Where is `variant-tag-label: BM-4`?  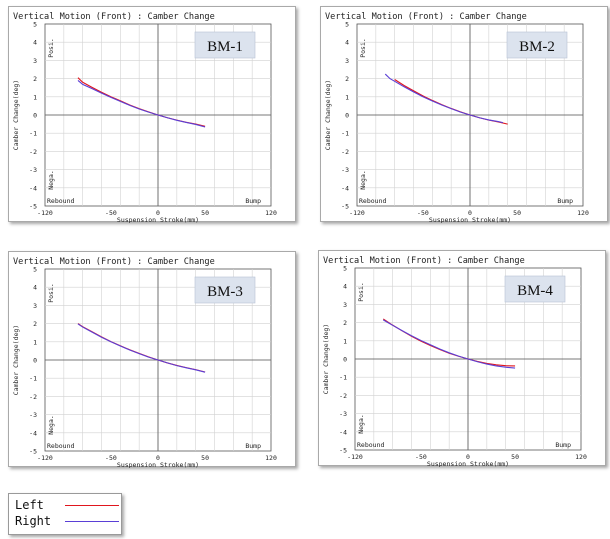 variant-tag-label: BM-4 is located at coordinates (535, 291).